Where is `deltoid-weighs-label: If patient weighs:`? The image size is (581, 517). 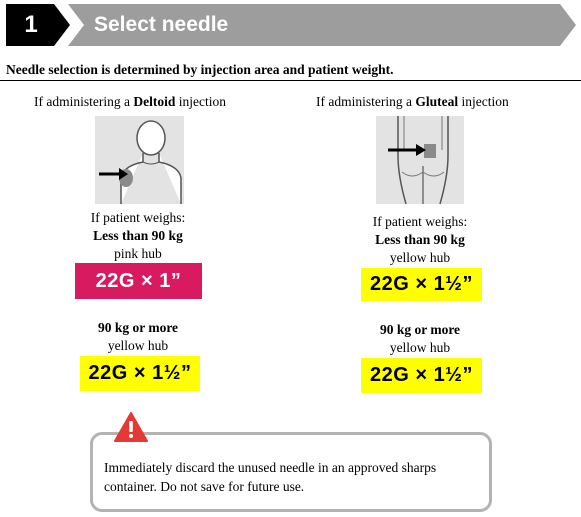
deltoid-weighs-label: If patient weighs: is located at coordinates (138, 217).